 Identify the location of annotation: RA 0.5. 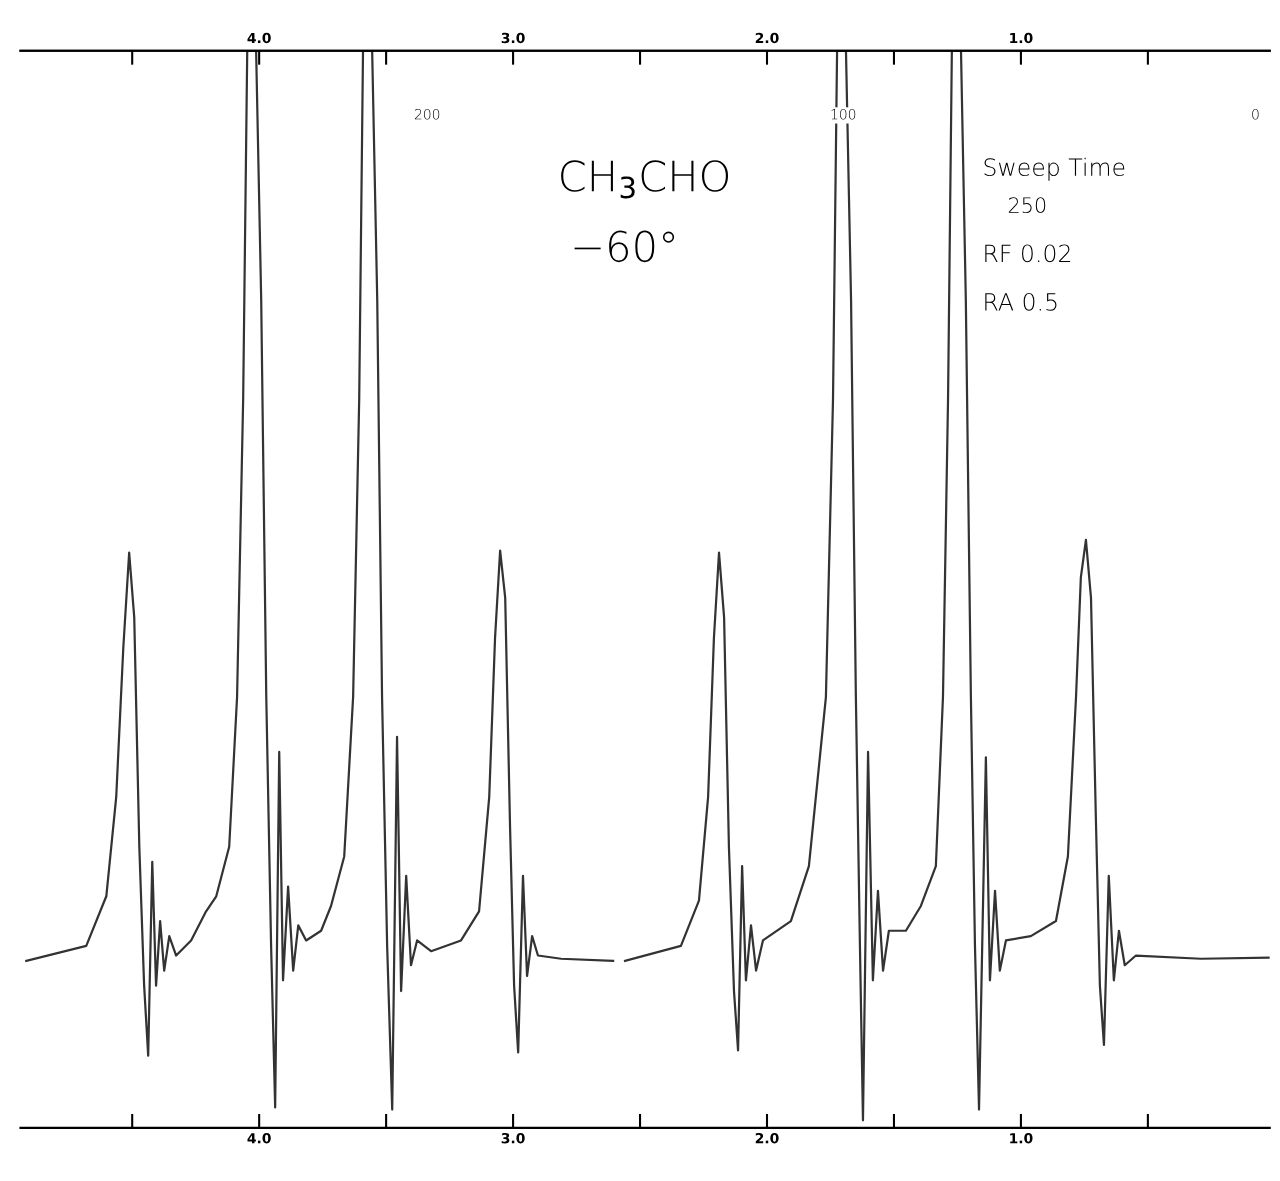
(1021, 301).